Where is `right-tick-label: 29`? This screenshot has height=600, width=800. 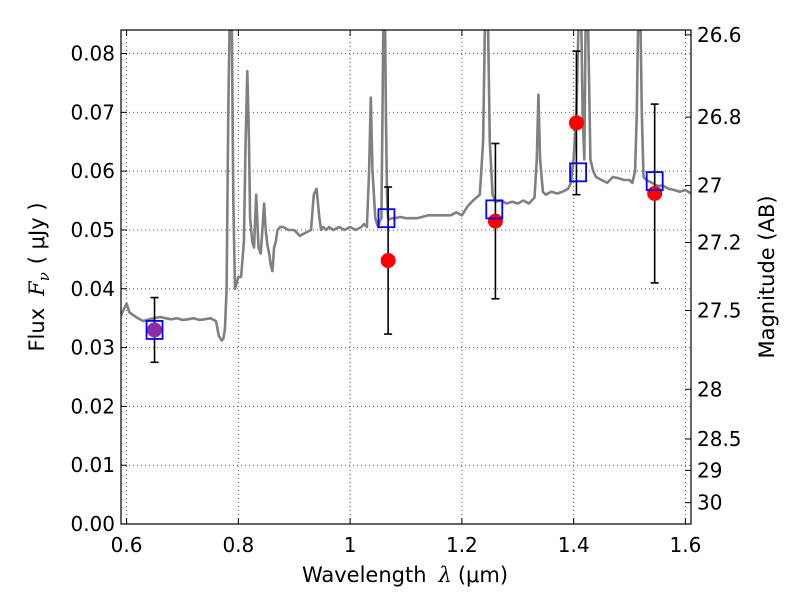 right-tick-label: 29 is located at coordinates (709, 470).